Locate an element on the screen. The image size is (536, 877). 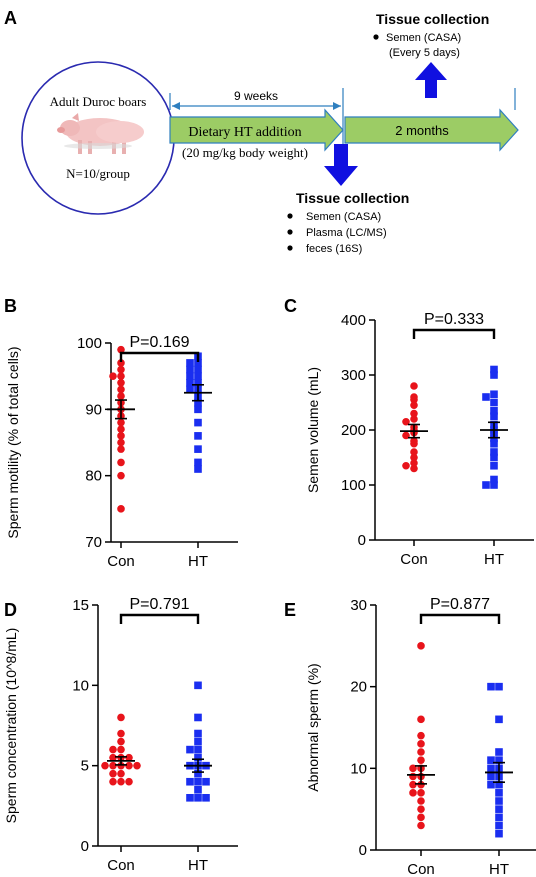
circle-title: Adult Duroc boars is located at coordinates (98, 101).